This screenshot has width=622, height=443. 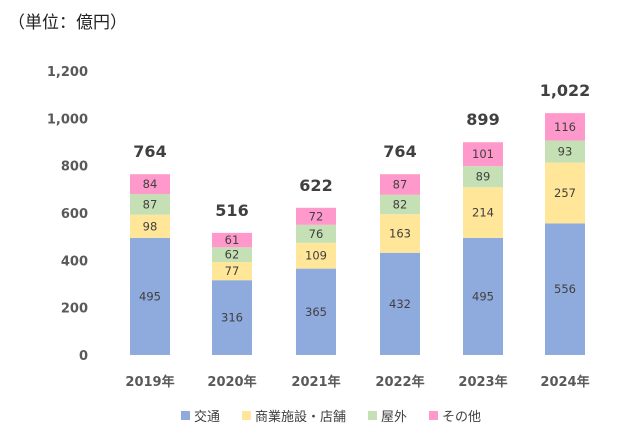 I want to click on x-tick-label: 2019年, so click(x=149, y=382).